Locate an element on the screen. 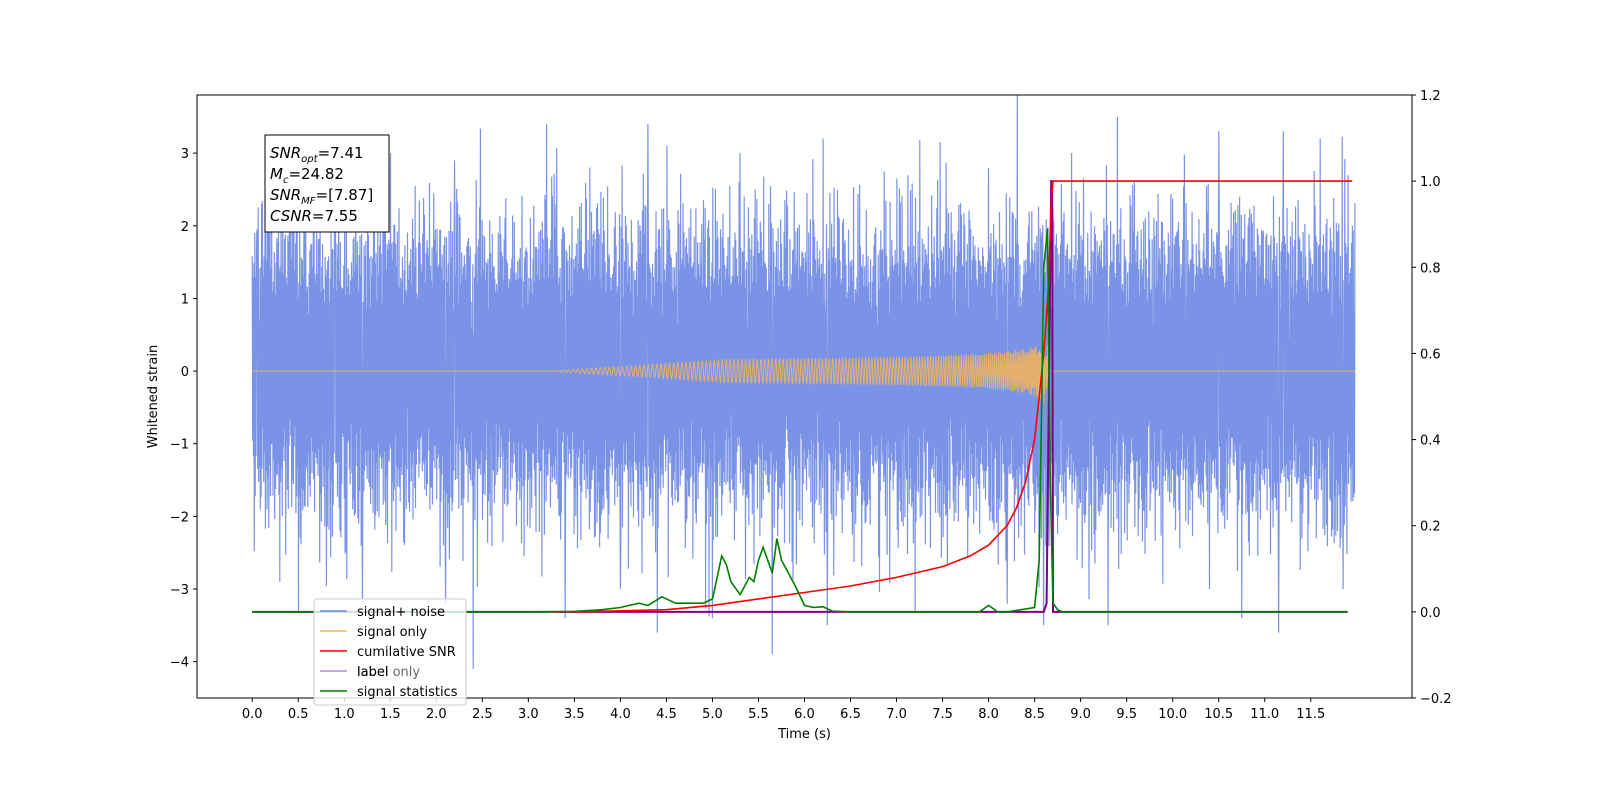  series-signal-only is located at coordinates (803, 377).